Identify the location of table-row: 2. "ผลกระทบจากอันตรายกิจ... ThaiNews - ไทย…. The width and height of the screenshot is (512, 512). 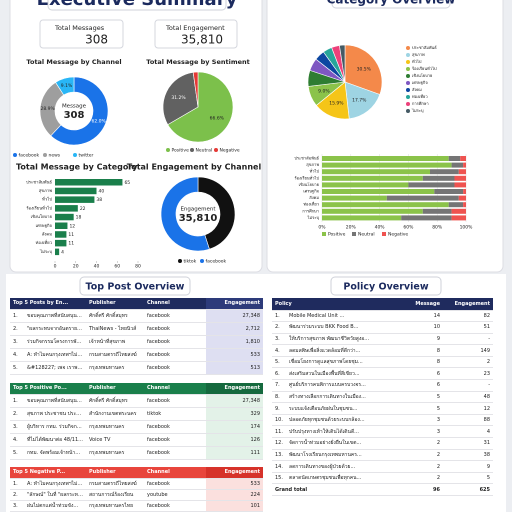
(136, 329).